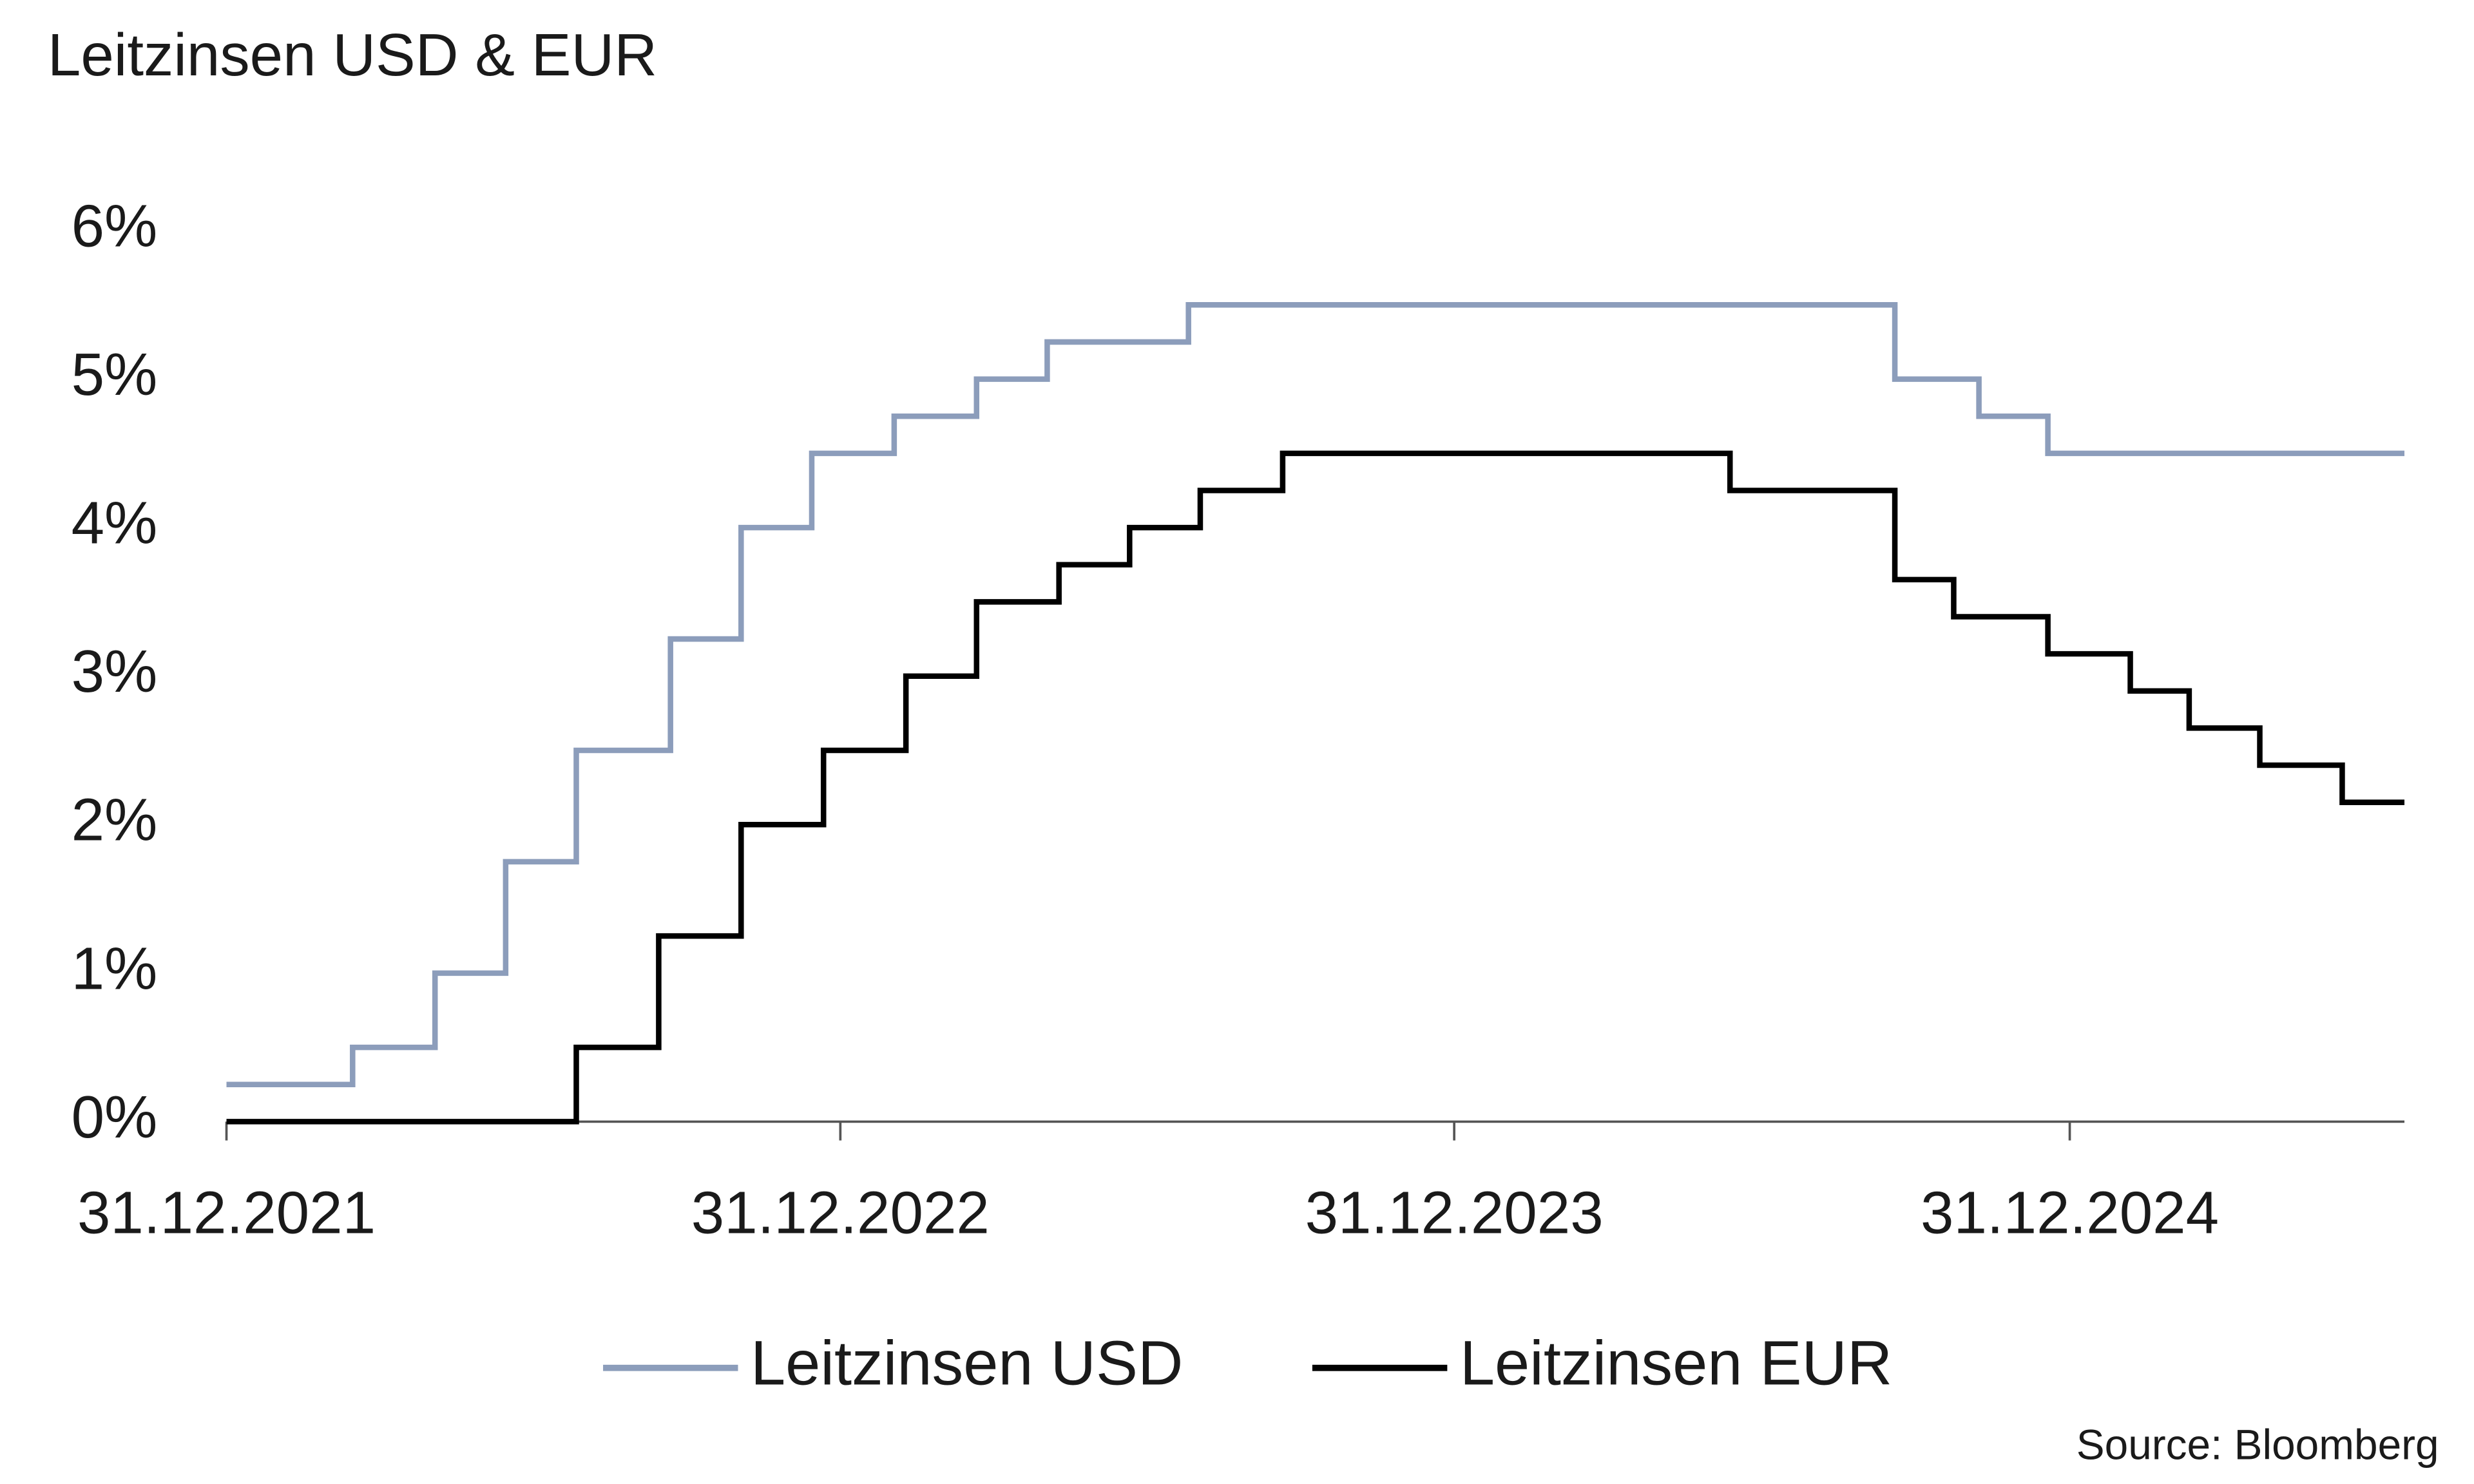 This screenshot has height=1484, width=2474. Describe the element at coordinates (115, 374) in the screenshot. I see `y-tick-label: 5%` at that location.